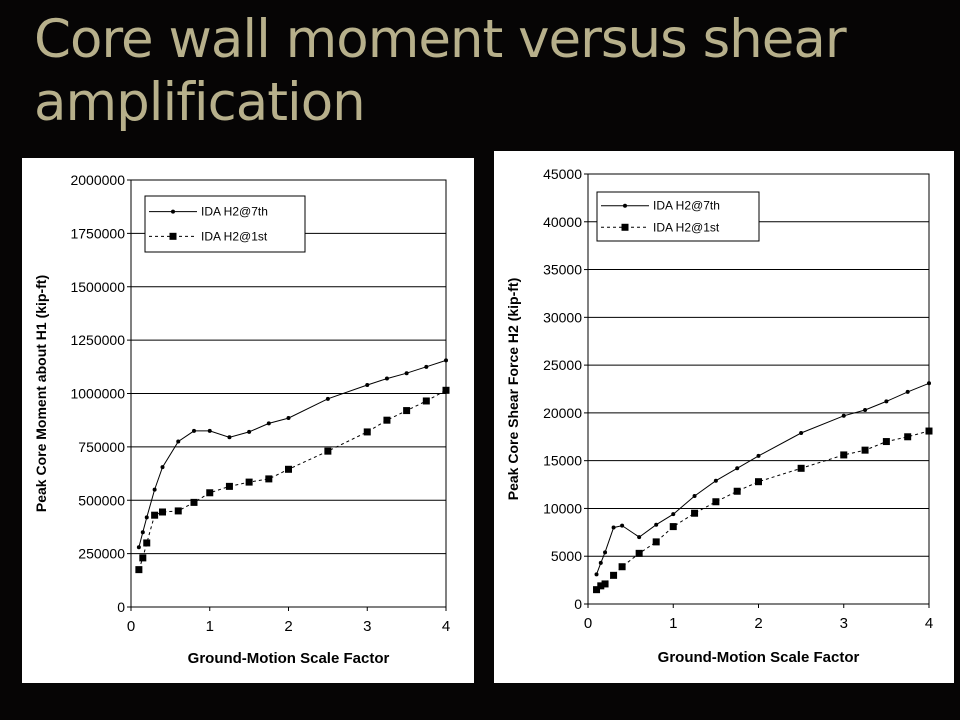 Image resolution: width=960 pixels, height=720 pixels. Describe the element at coordinates (566, 556) in the screenshot. I see `y-tick-label: 5000` at that location.